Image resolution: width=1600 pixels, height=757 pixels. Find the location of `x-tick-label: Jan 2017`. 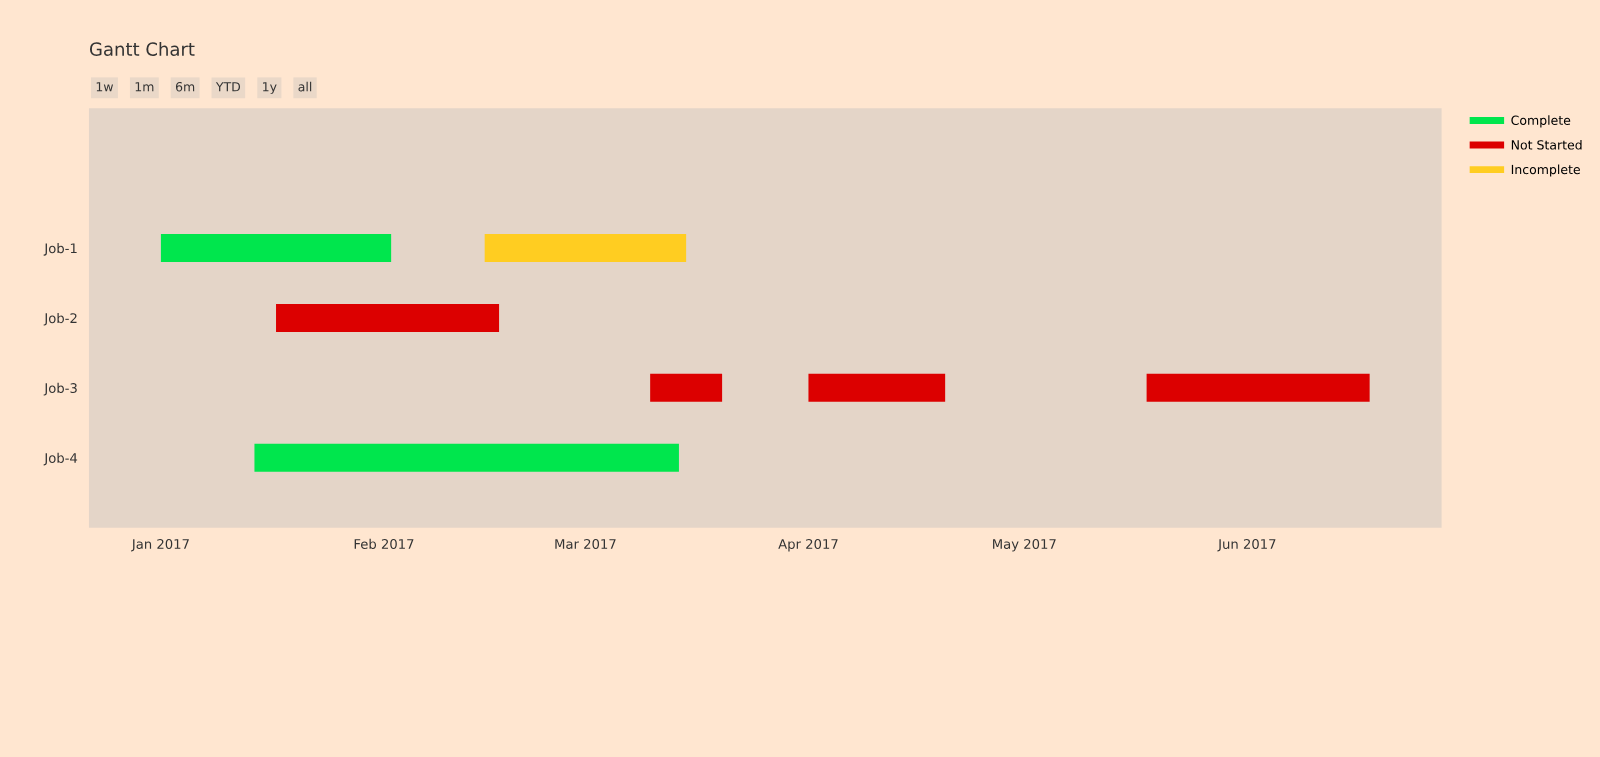

x-tick-label: Jan 2017 is located at coordinates (160, 545).